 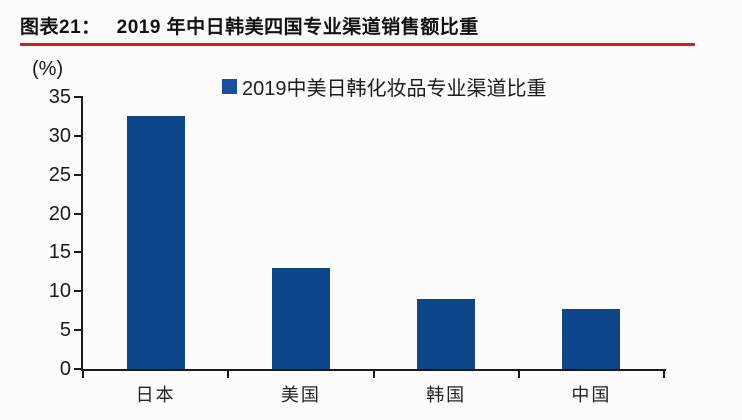 I want to click on y-axis-label: 25, so click(x=59, y=174).